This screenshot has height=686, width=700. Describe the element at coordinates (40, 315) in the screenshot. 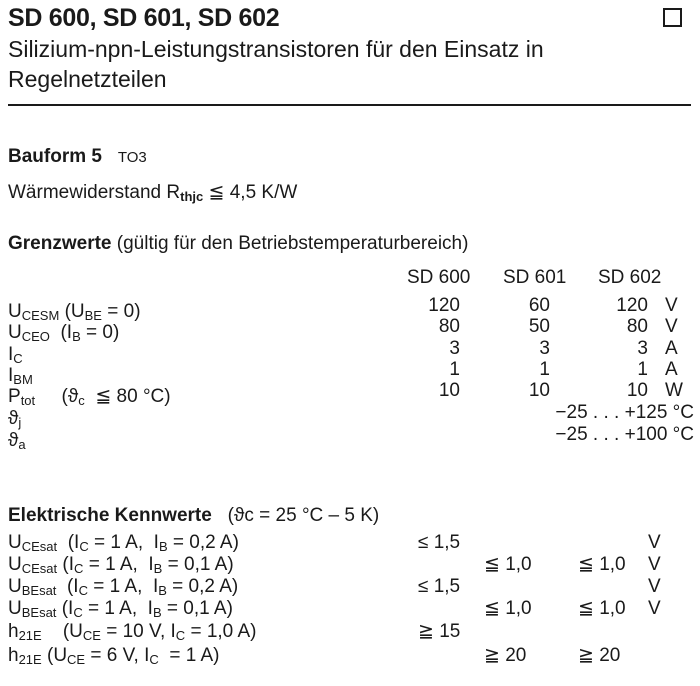

I see `label-subscript: CESM` at that location.